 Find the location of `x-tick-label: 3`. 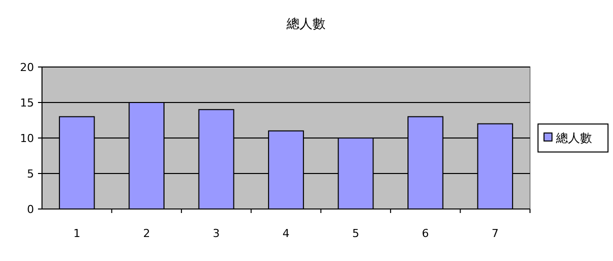

x-tick-label: 3 is located at coordinates (216, 233).